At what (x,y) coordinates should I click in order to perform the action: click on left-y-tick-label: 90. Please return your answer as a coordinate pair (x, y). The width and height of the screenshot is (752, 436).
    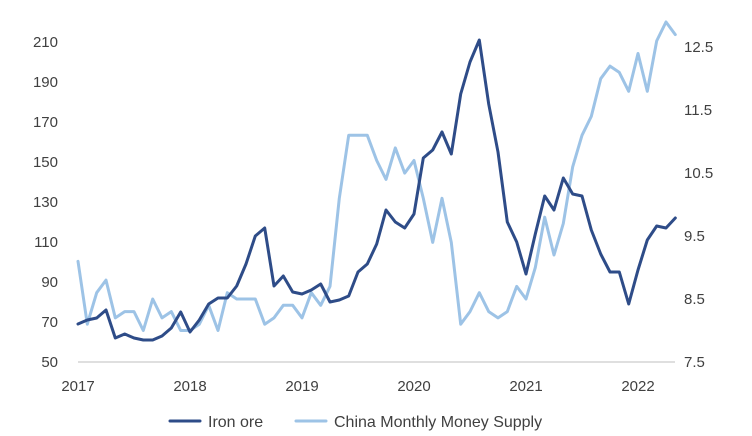
    Looking at the image, I should click on (49, 282).